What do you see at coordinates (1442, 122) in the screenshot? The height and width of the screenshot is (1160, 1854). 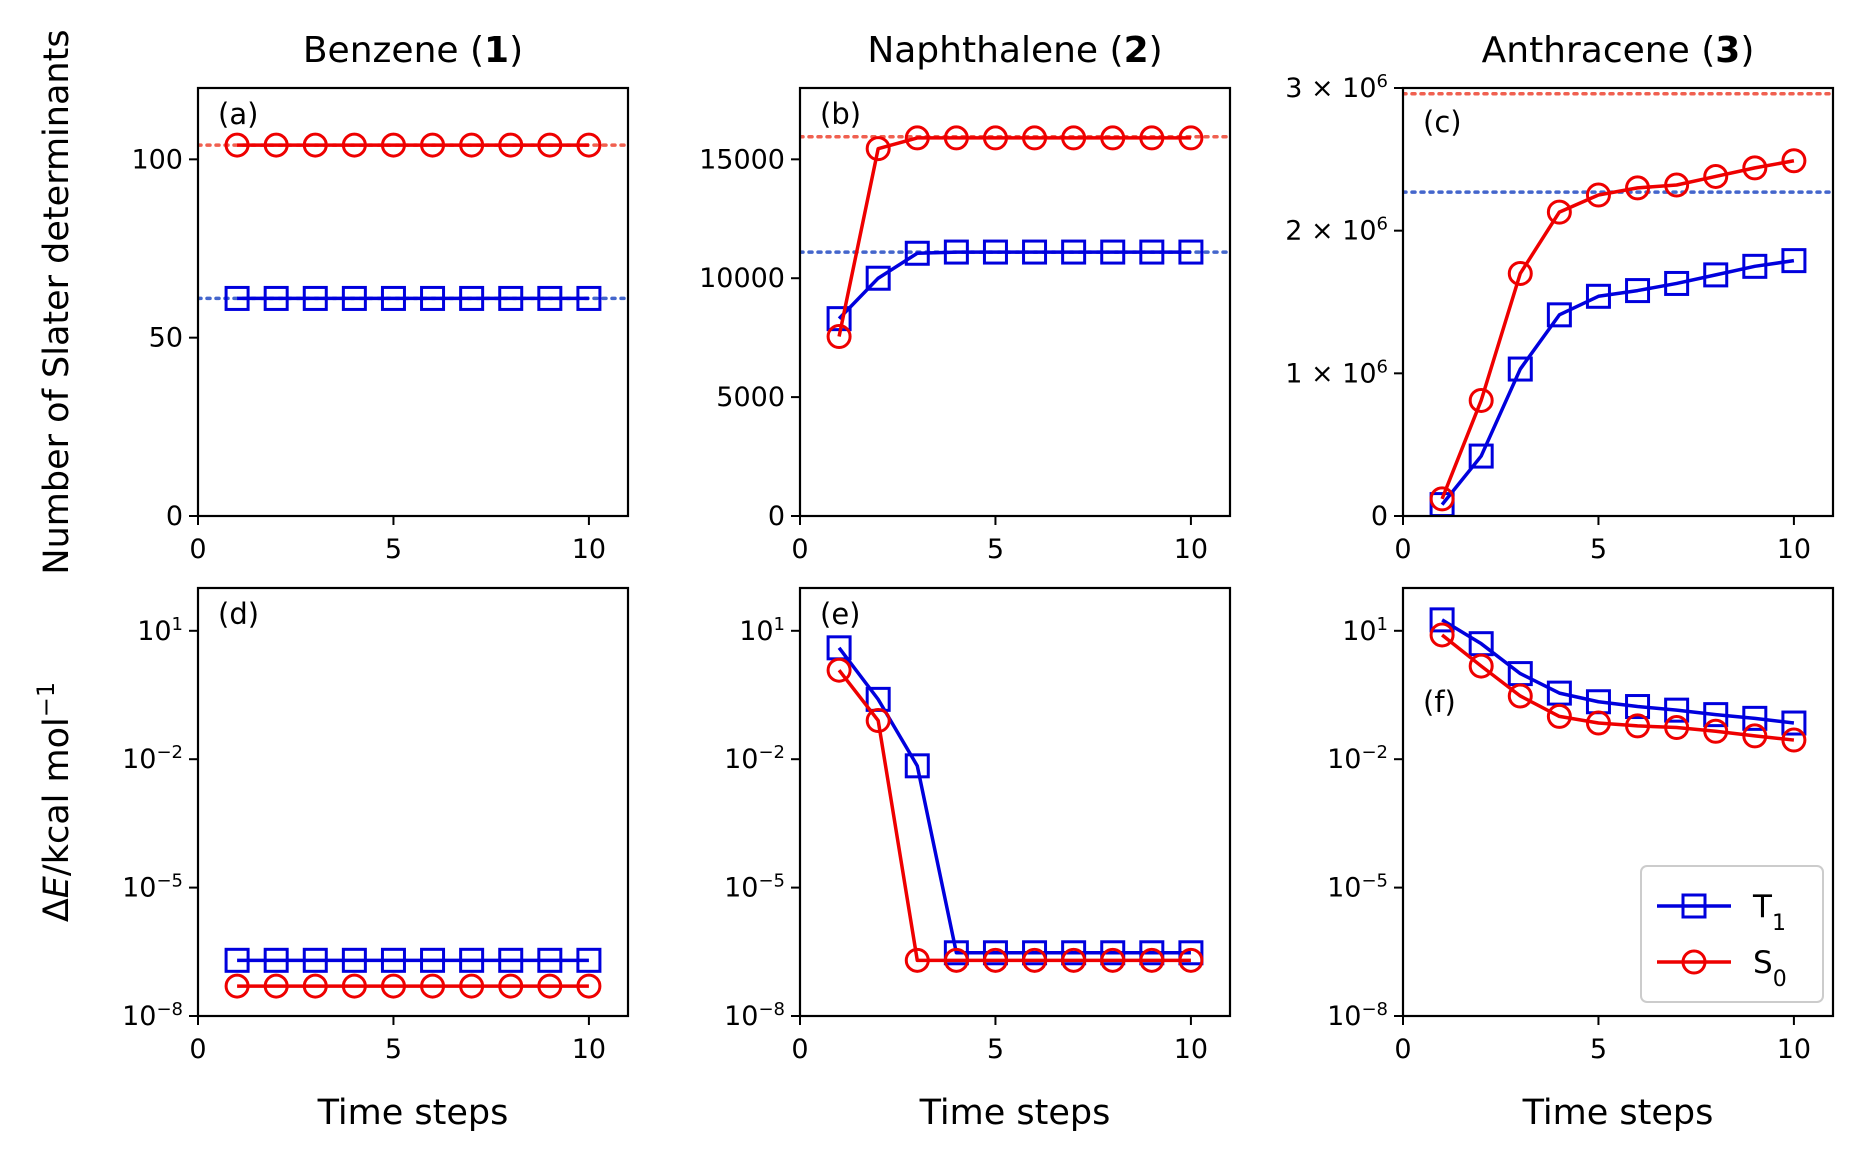 I see `panel-label: (c)` at bounding box center [1442, 122].